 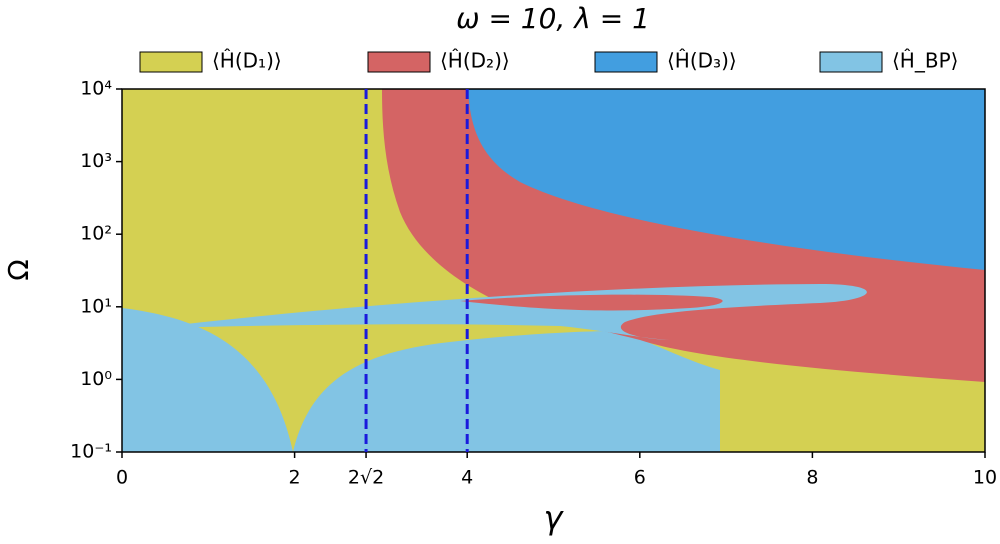 I want to click on y-tick-label: 10⁴, so click(x=96, y=89).